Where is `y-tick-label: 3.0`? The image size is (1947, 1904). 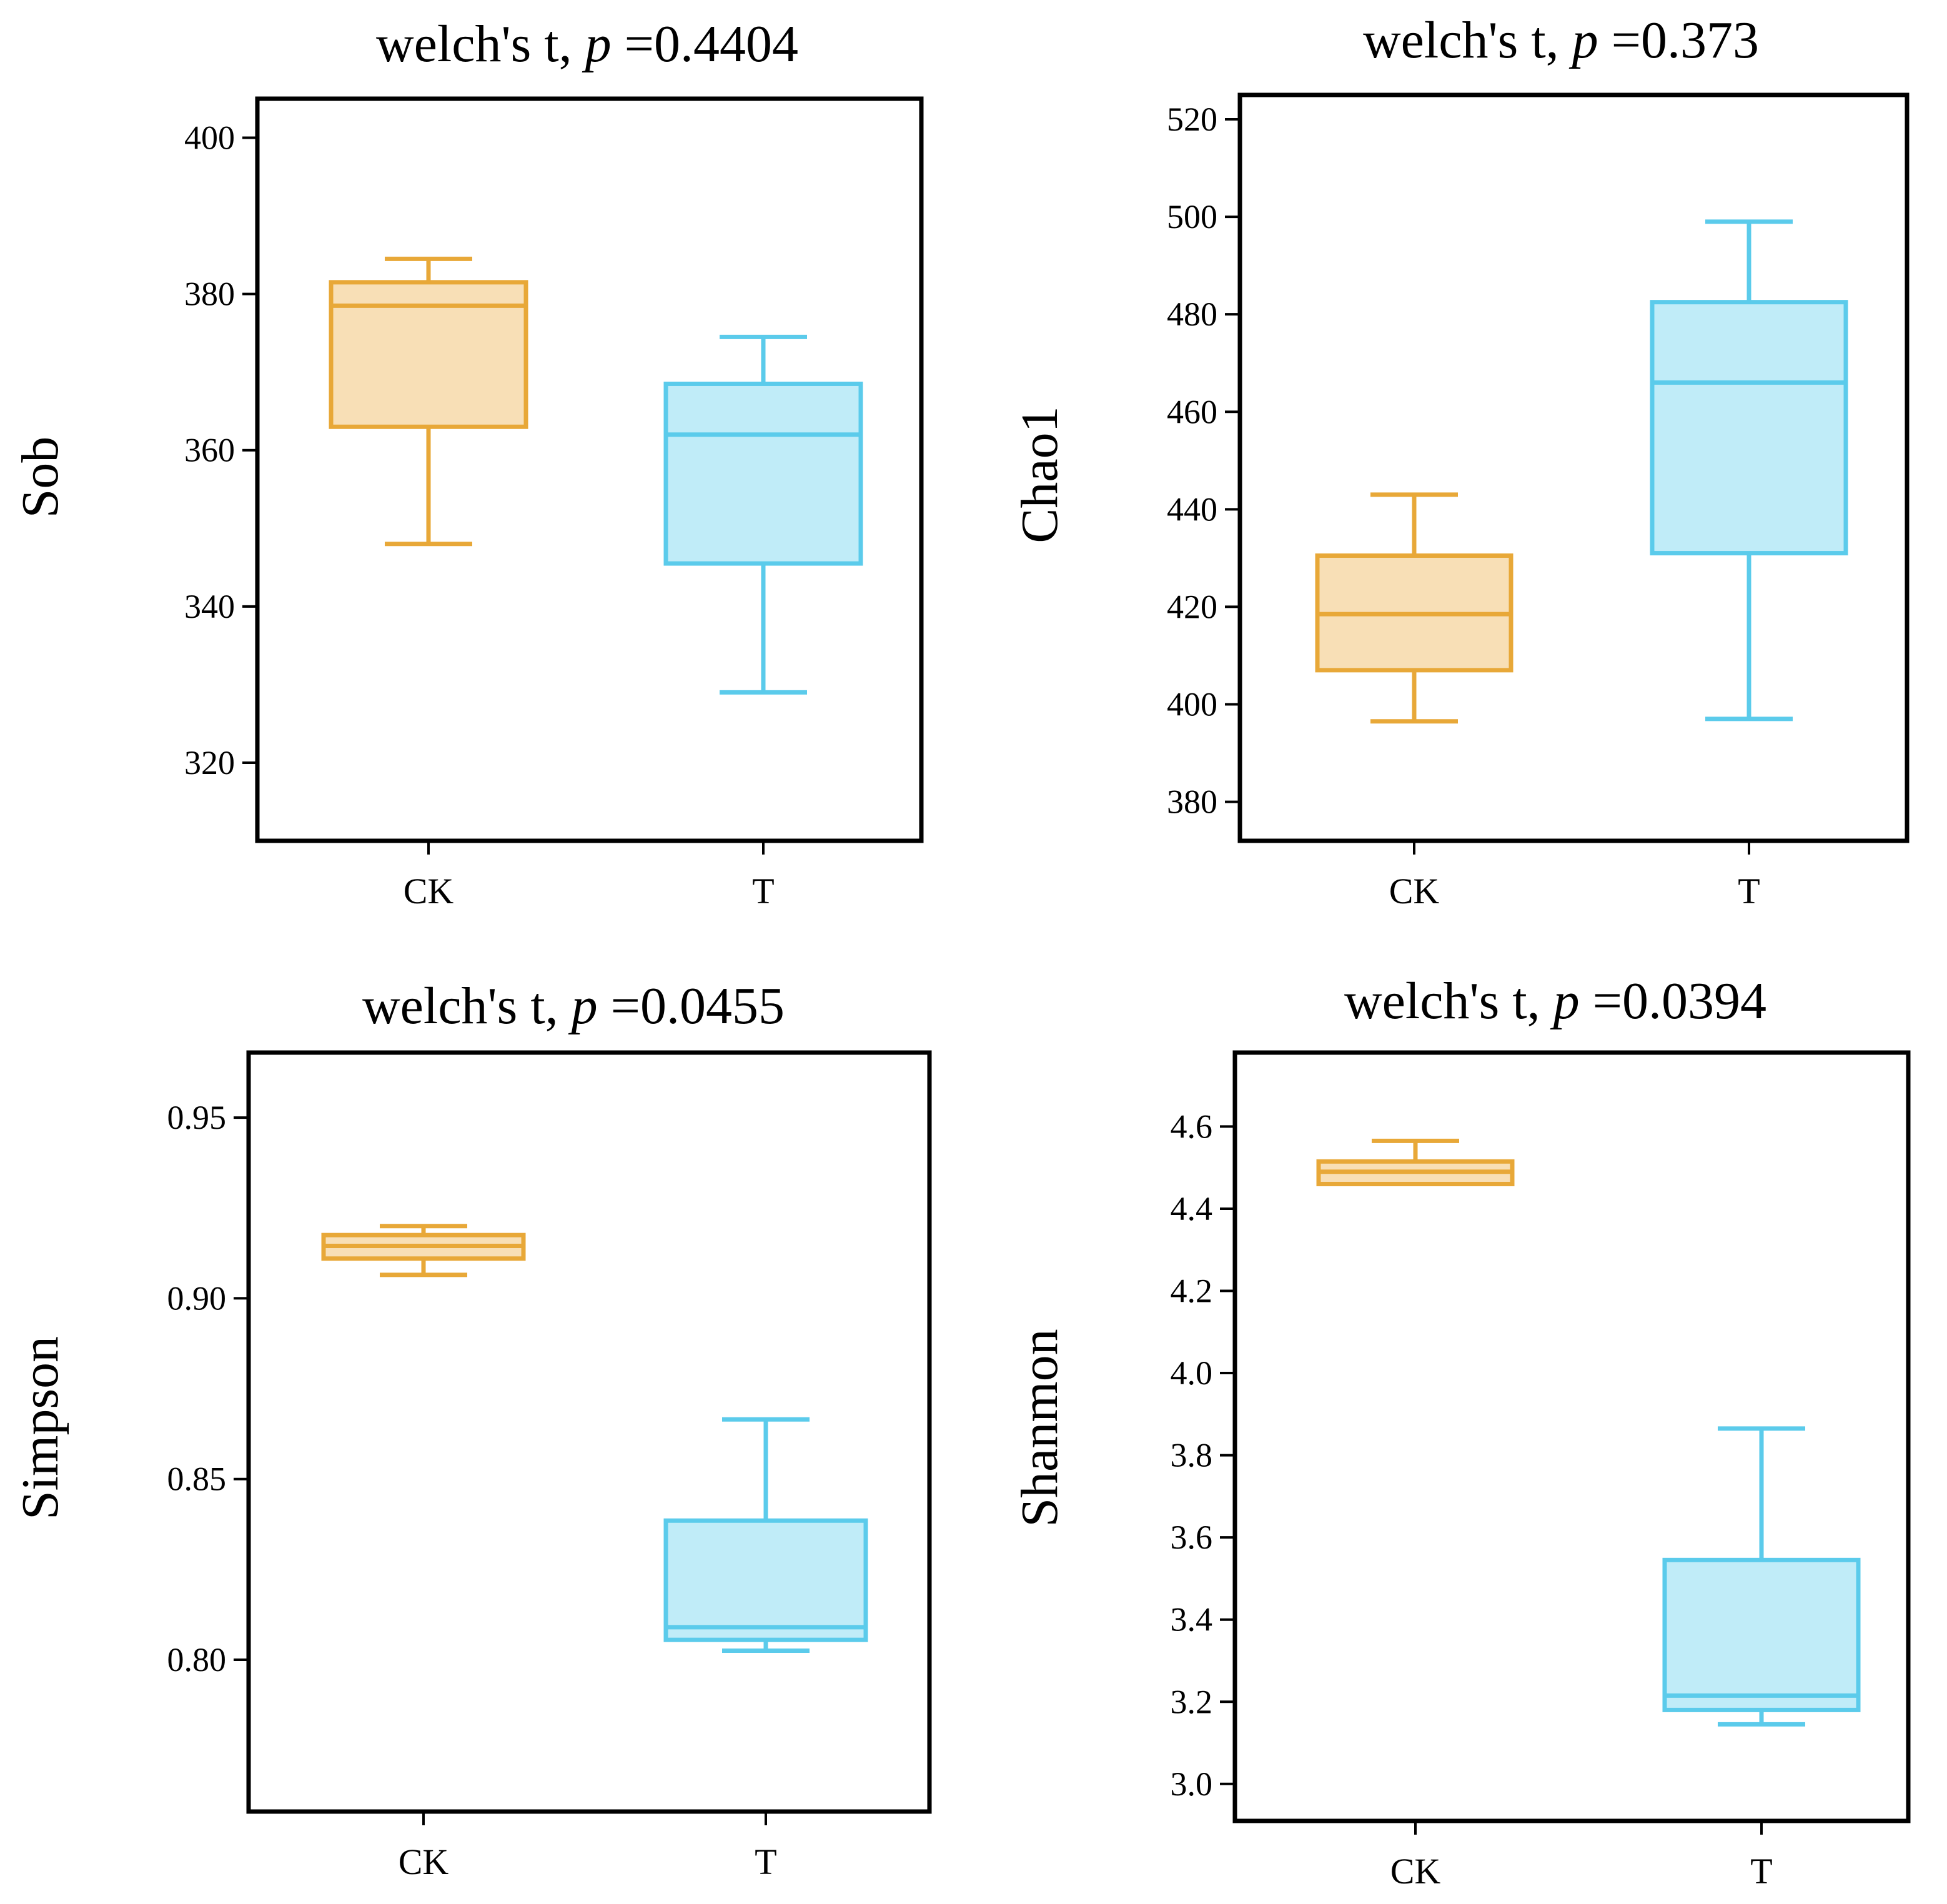
y-tick-label: 3.0 is located at coordinates (1192, 1784).